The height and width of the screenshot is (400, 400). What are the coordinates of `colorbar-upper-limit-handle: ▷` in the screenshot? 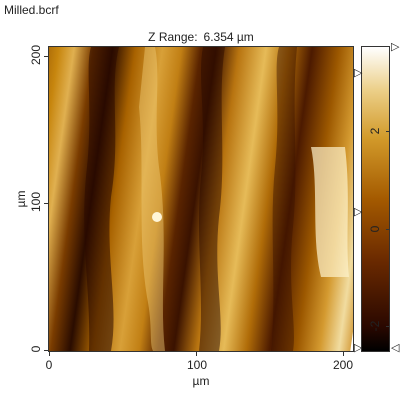 It's located at (395, 47).